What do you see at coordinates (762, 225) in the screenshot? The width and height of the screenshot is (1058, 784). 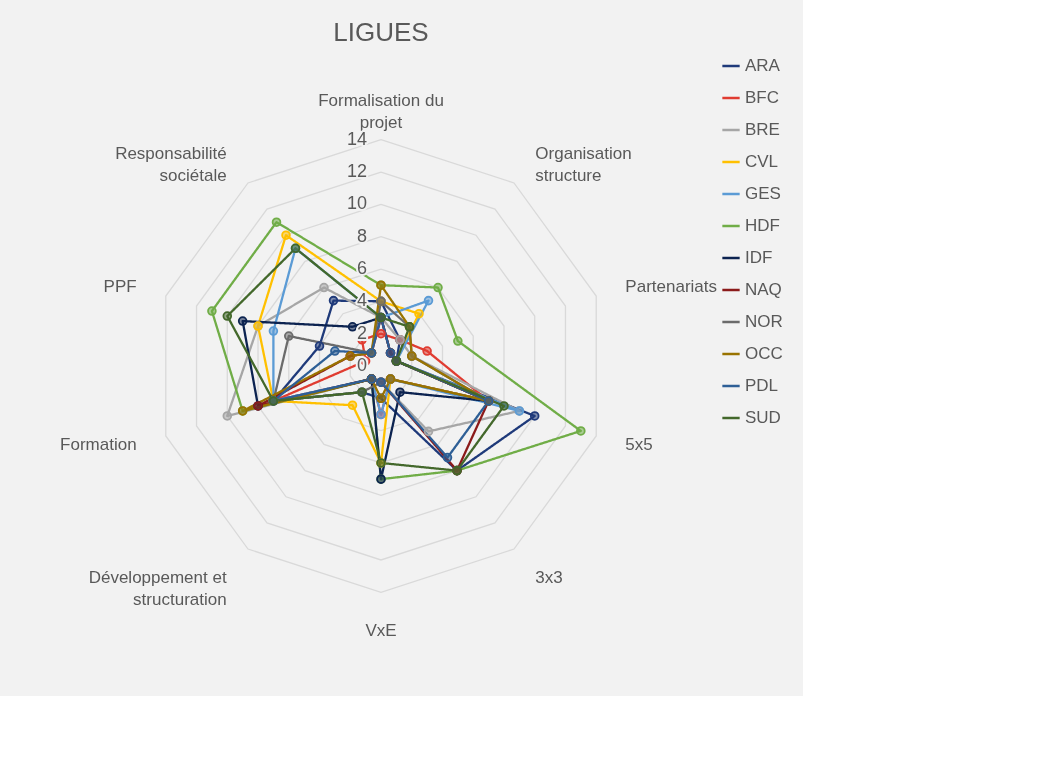 I see `legend-label: HDF` at bounding box center [762, 225].